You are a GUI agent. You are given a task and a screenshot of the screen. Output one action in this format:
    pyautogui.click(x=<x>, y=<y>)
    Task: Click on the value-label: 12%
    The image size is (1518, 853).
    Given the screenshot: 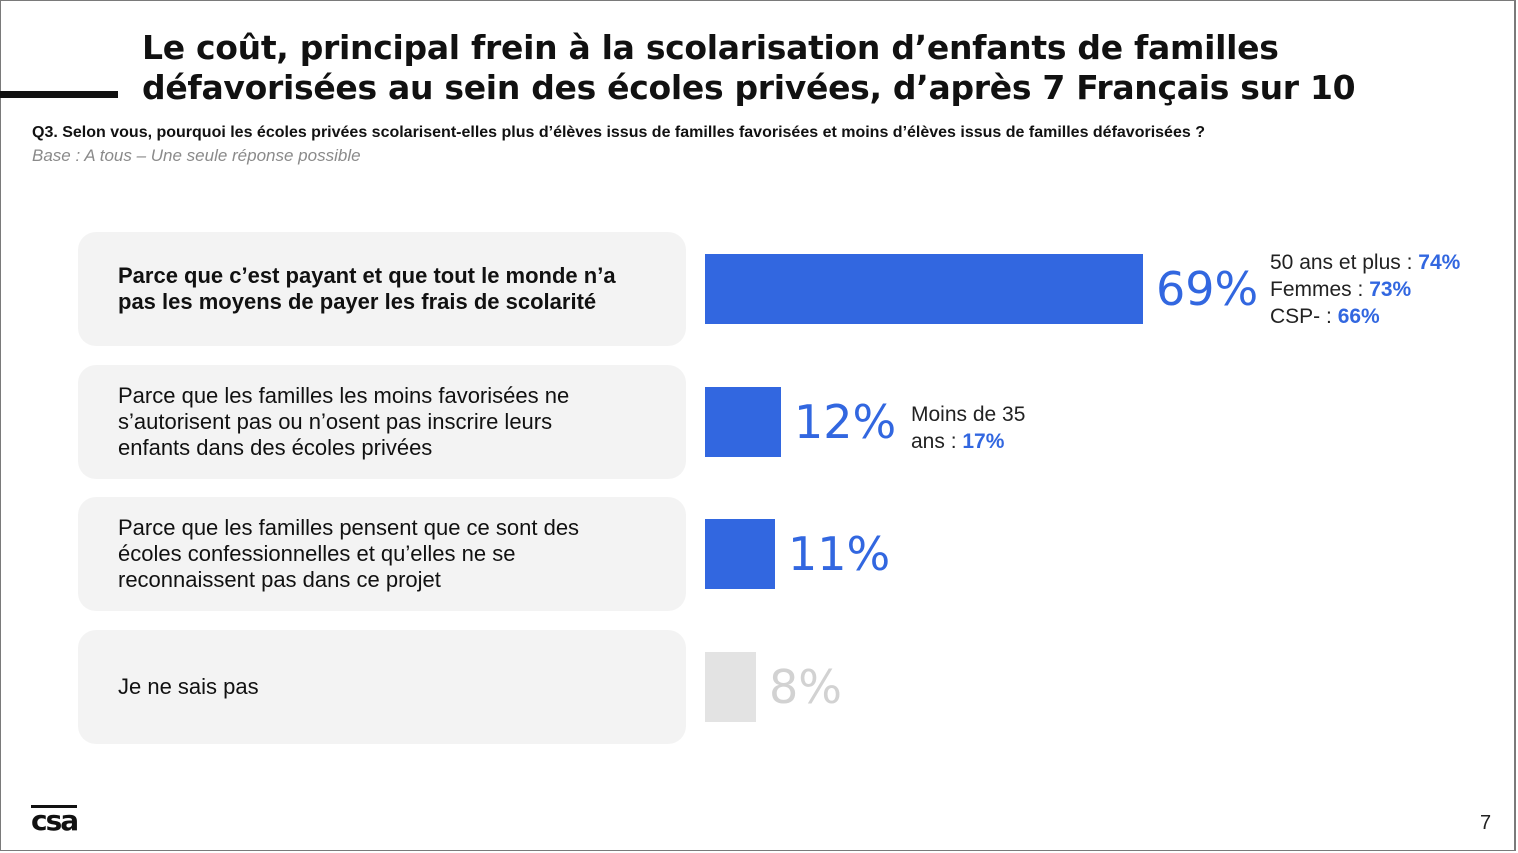 What is the action you would take?
    pyautogui.click(x=845, y=422)
    